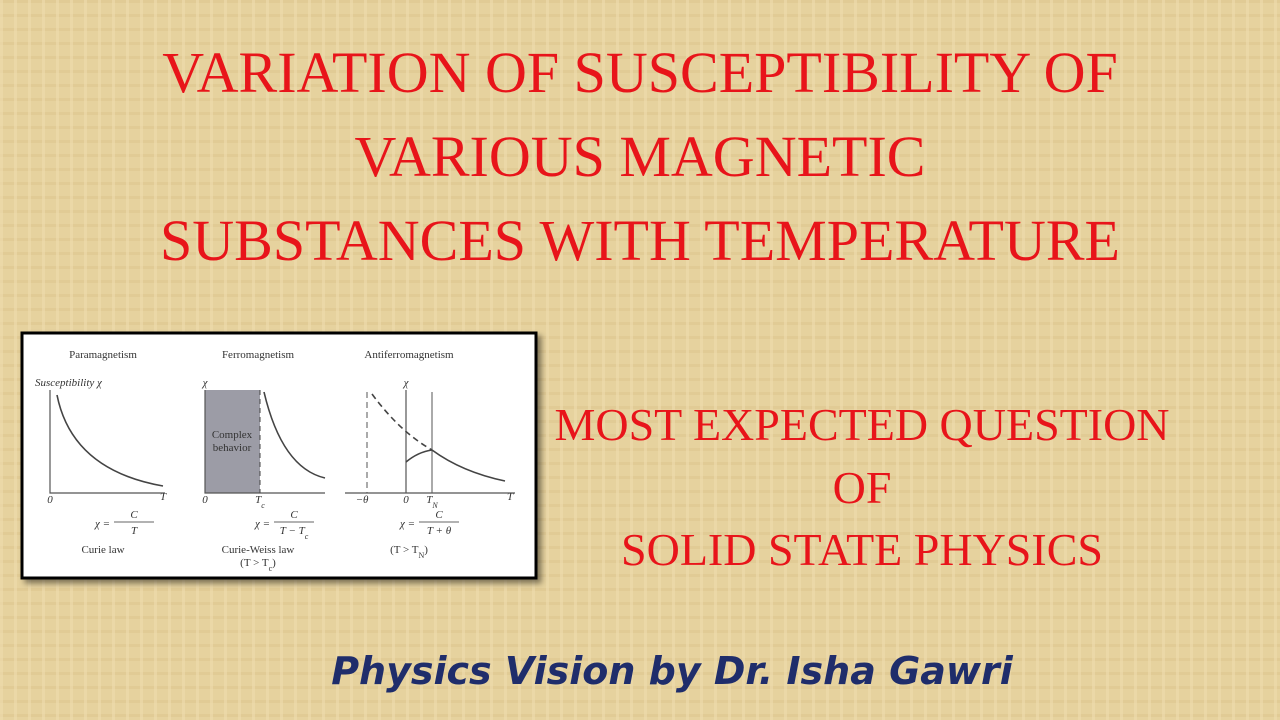 The height and width of the screenshot is (720, 1280). I want to click on region-label: Complex, so click(232, 435).